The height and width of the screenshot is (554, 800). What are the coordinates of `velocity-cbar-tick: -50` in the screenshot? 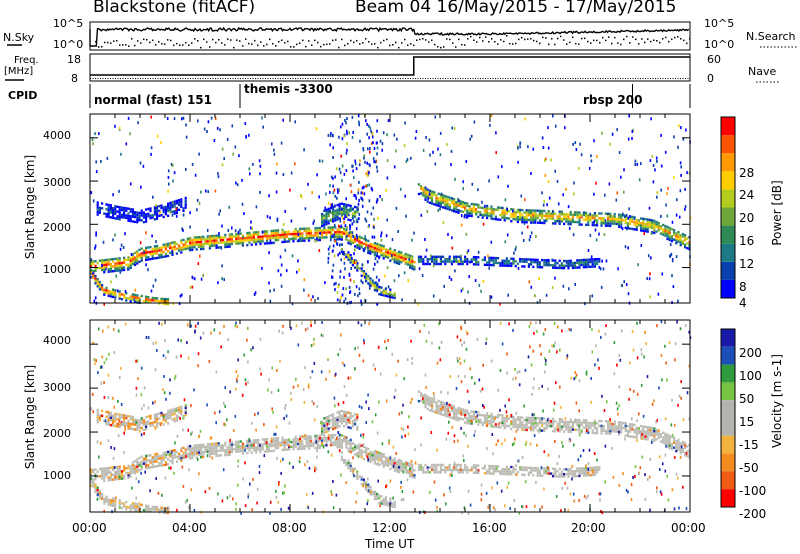 It's located at (749, 468).